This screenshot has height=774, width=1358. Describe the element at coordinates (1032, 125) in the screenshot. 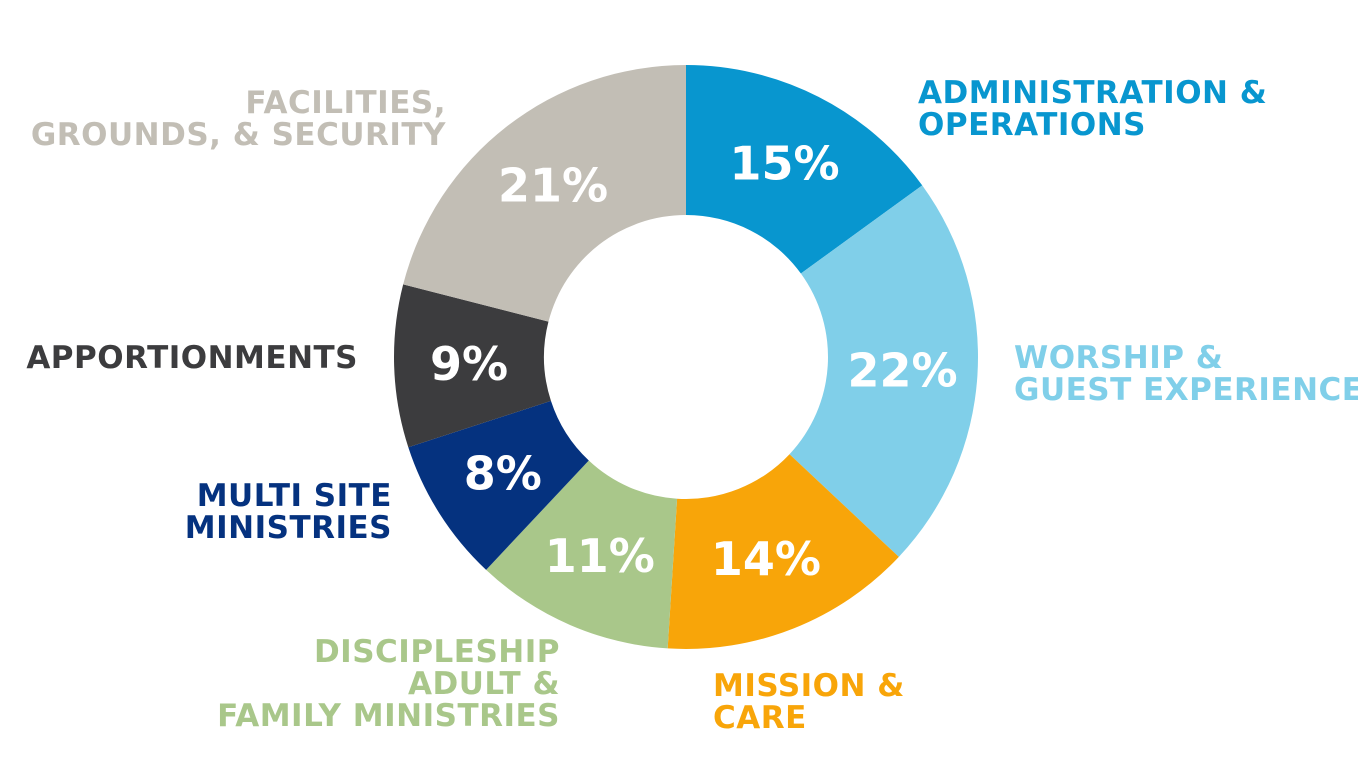

I see `label-line: OPERATIONS` at that location.